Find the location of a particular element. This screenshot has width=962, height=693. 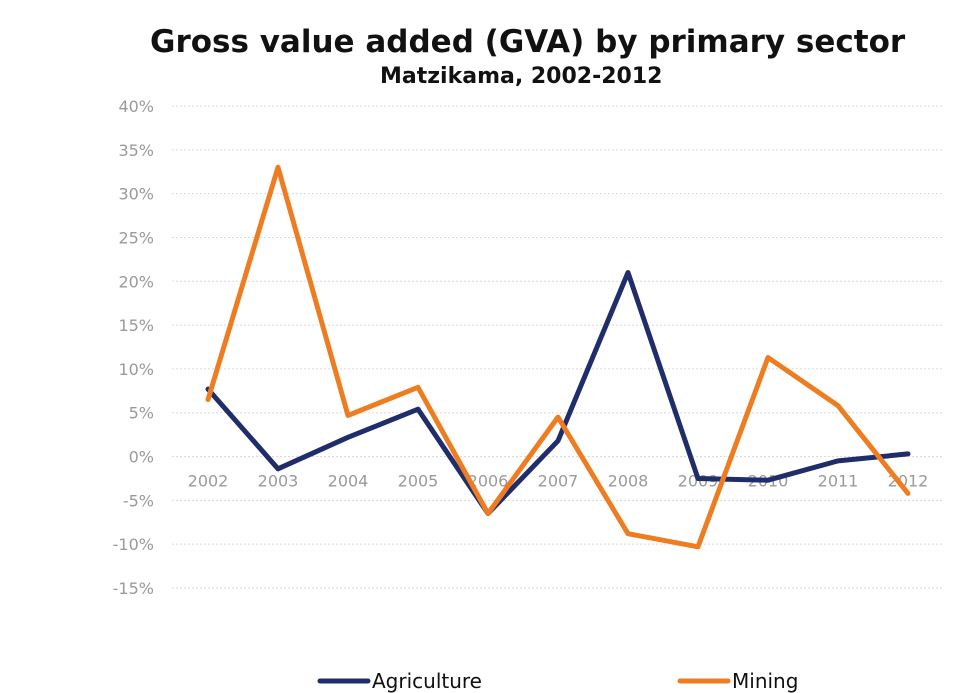

y-tick-label: -5% is located at coordinates (138, 500).